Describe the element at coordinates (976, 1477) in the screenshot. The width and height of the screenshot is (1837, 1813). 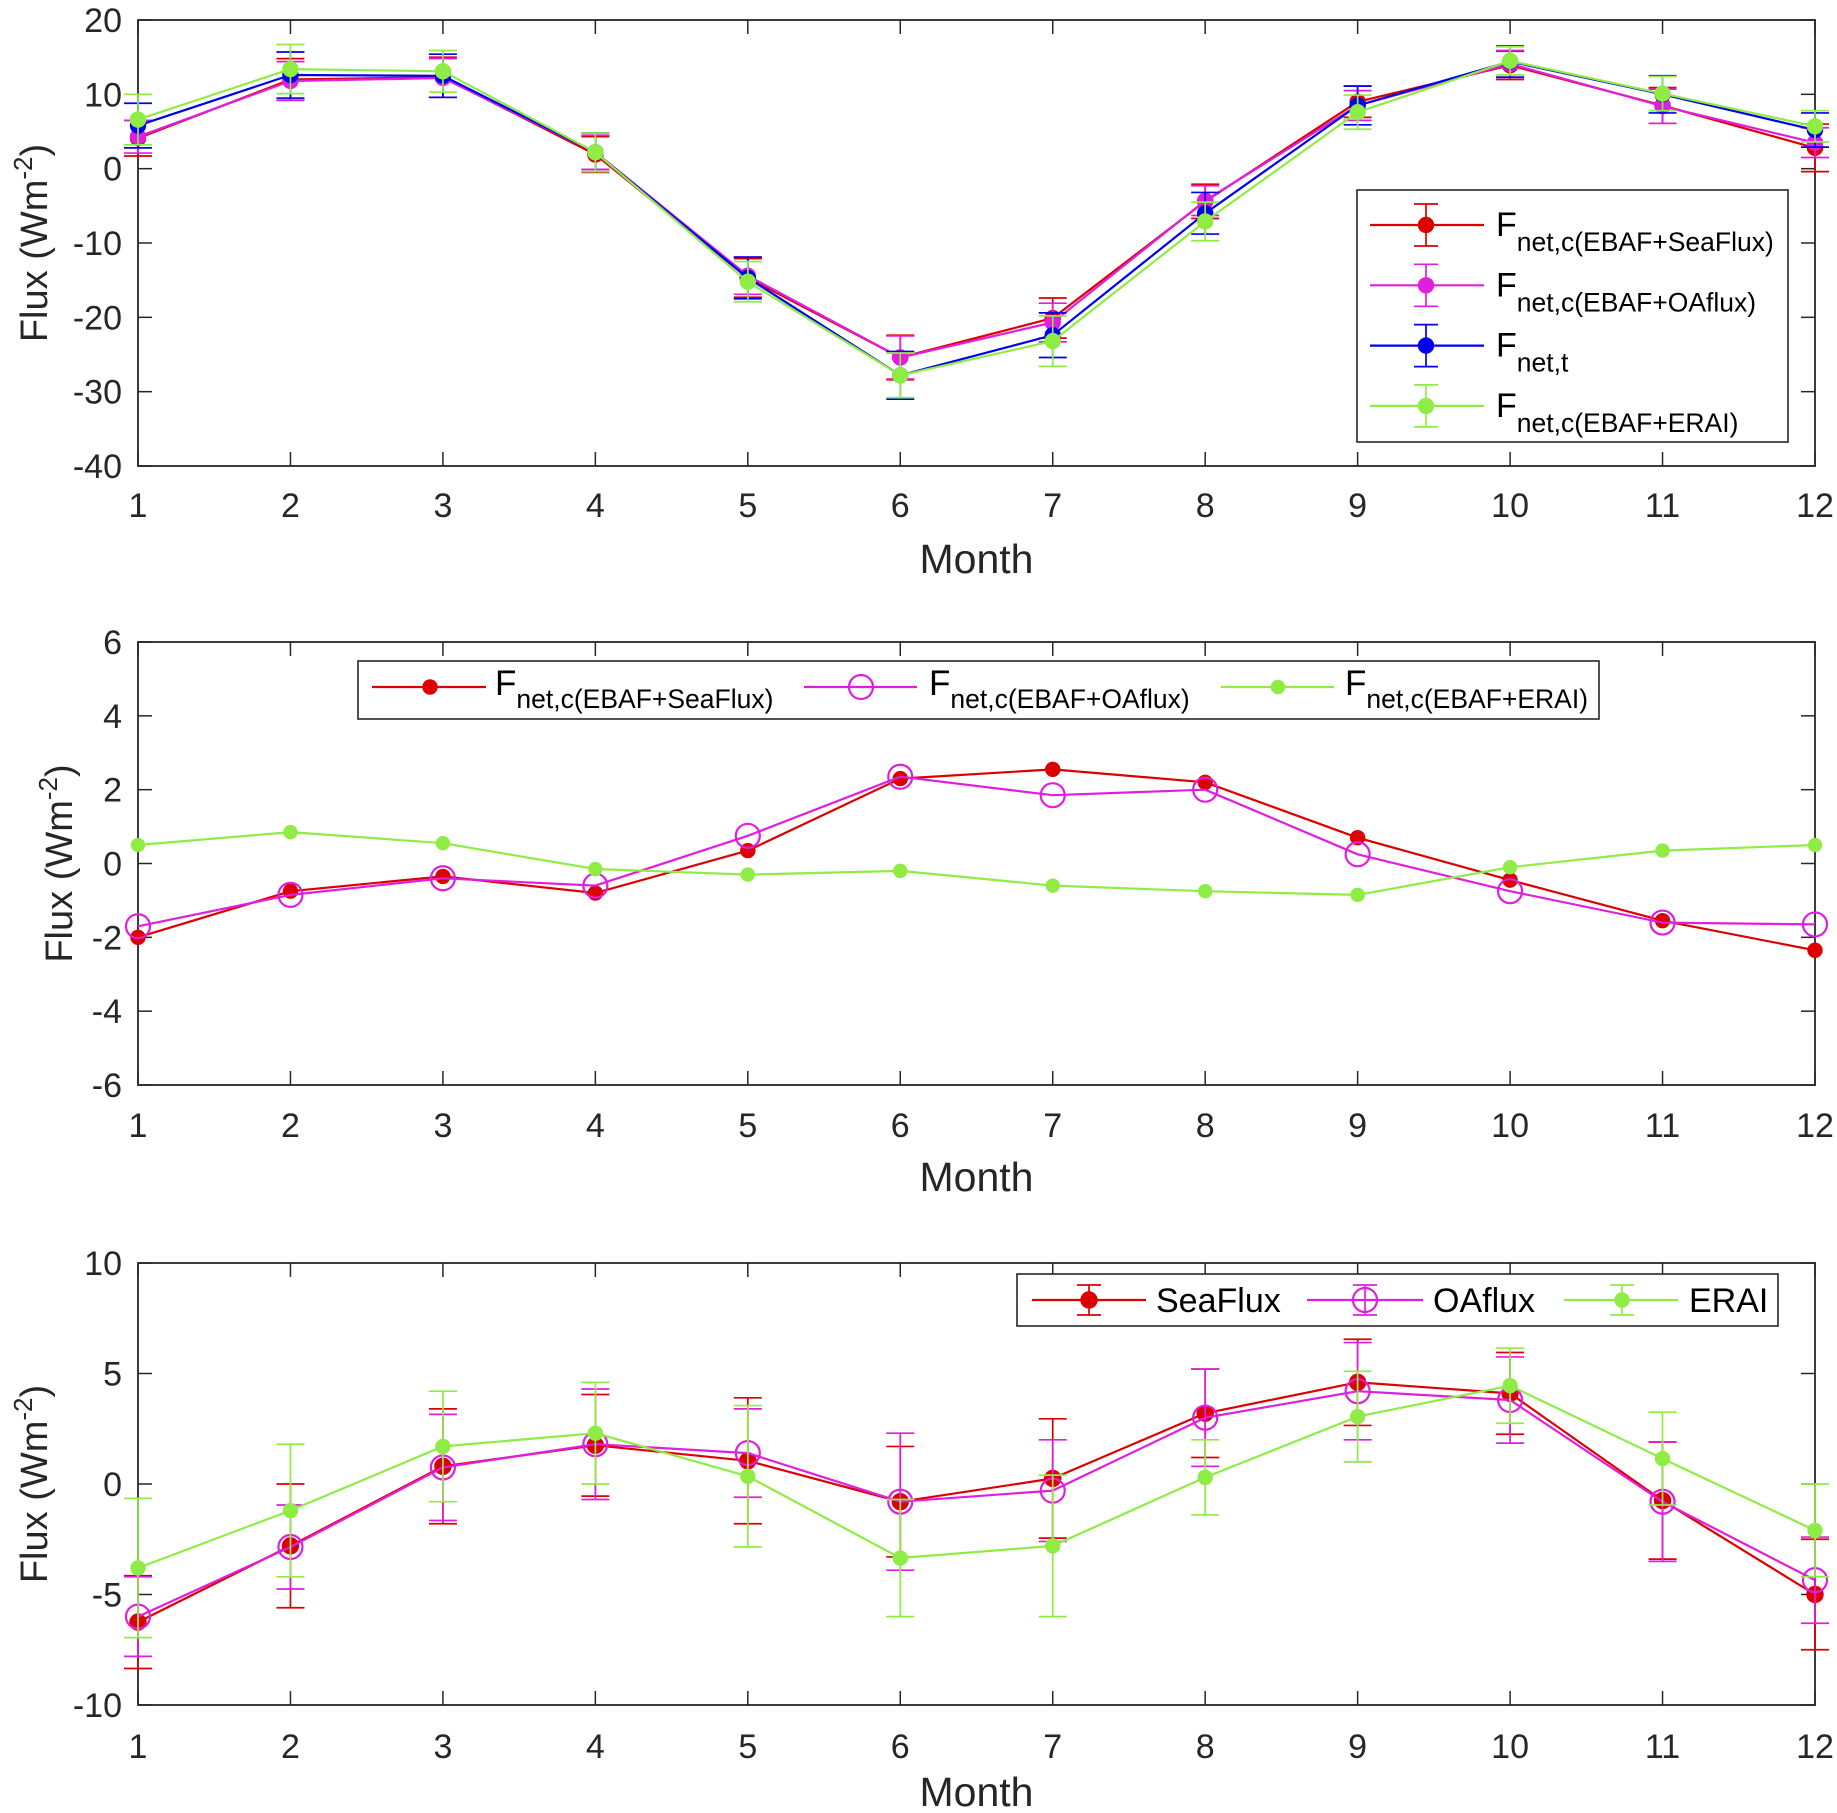
I see `panel-3-erai-line` at that location.